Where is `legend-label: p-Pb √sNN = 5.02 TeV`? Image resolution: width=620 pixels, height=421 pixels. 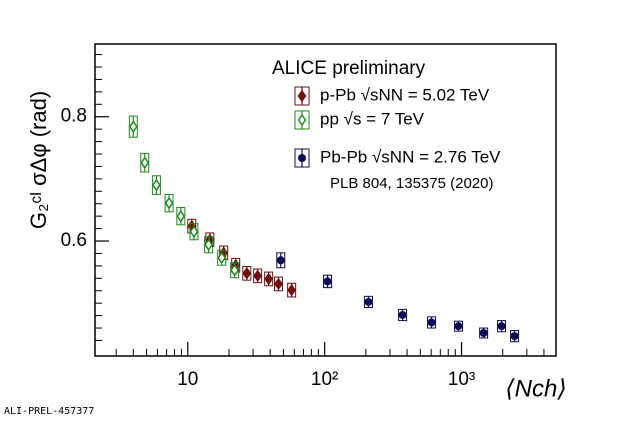
legend-label: p-Pb √sNN = 5.02 TeV is located at coordinates (405, 94).